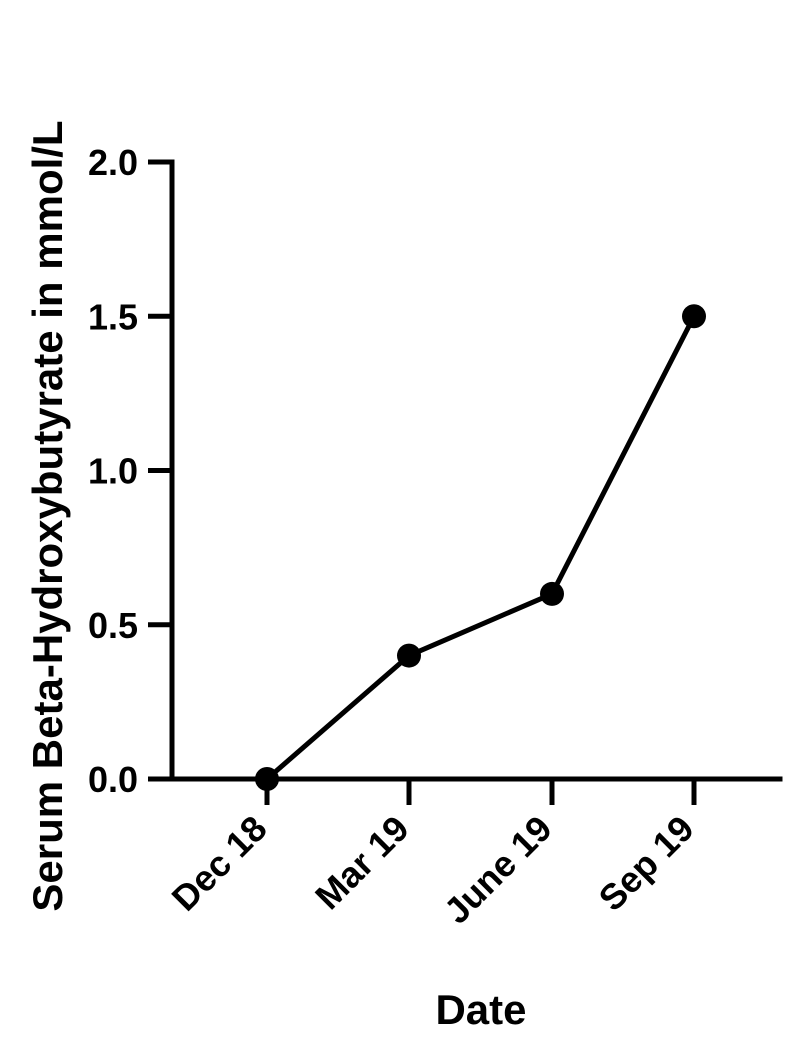 This screenshot has height=1042, width=793. I want to click on x-tick-label: June 19, so click(498, 870).